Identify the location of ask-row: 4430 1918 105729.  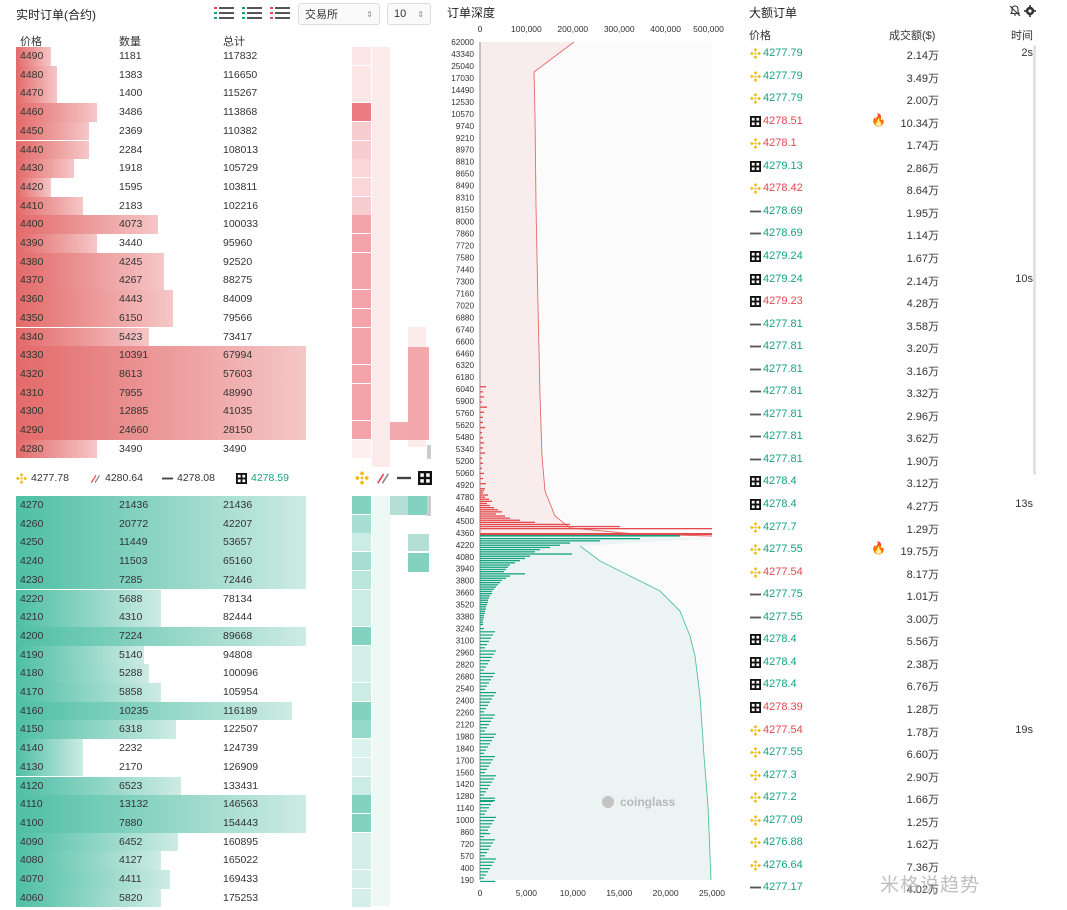
(161, 168).